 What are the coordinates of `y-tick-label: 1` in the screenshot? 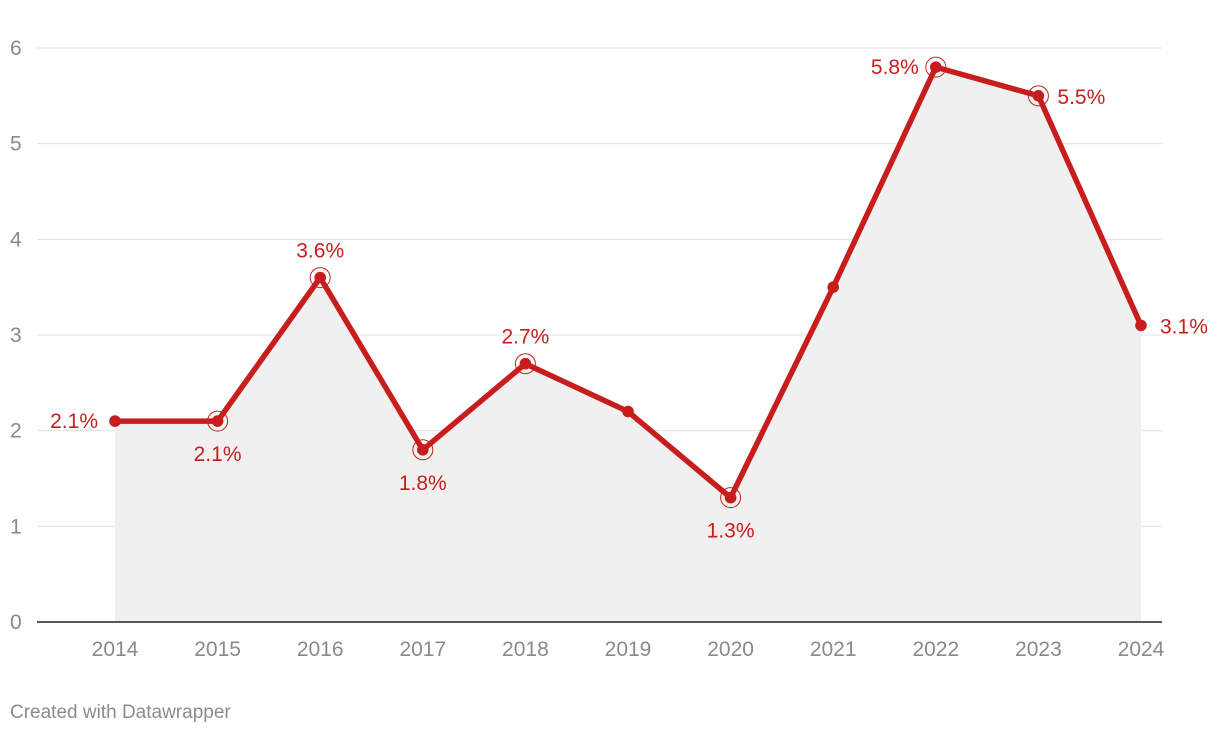 It's located at (16, 526).